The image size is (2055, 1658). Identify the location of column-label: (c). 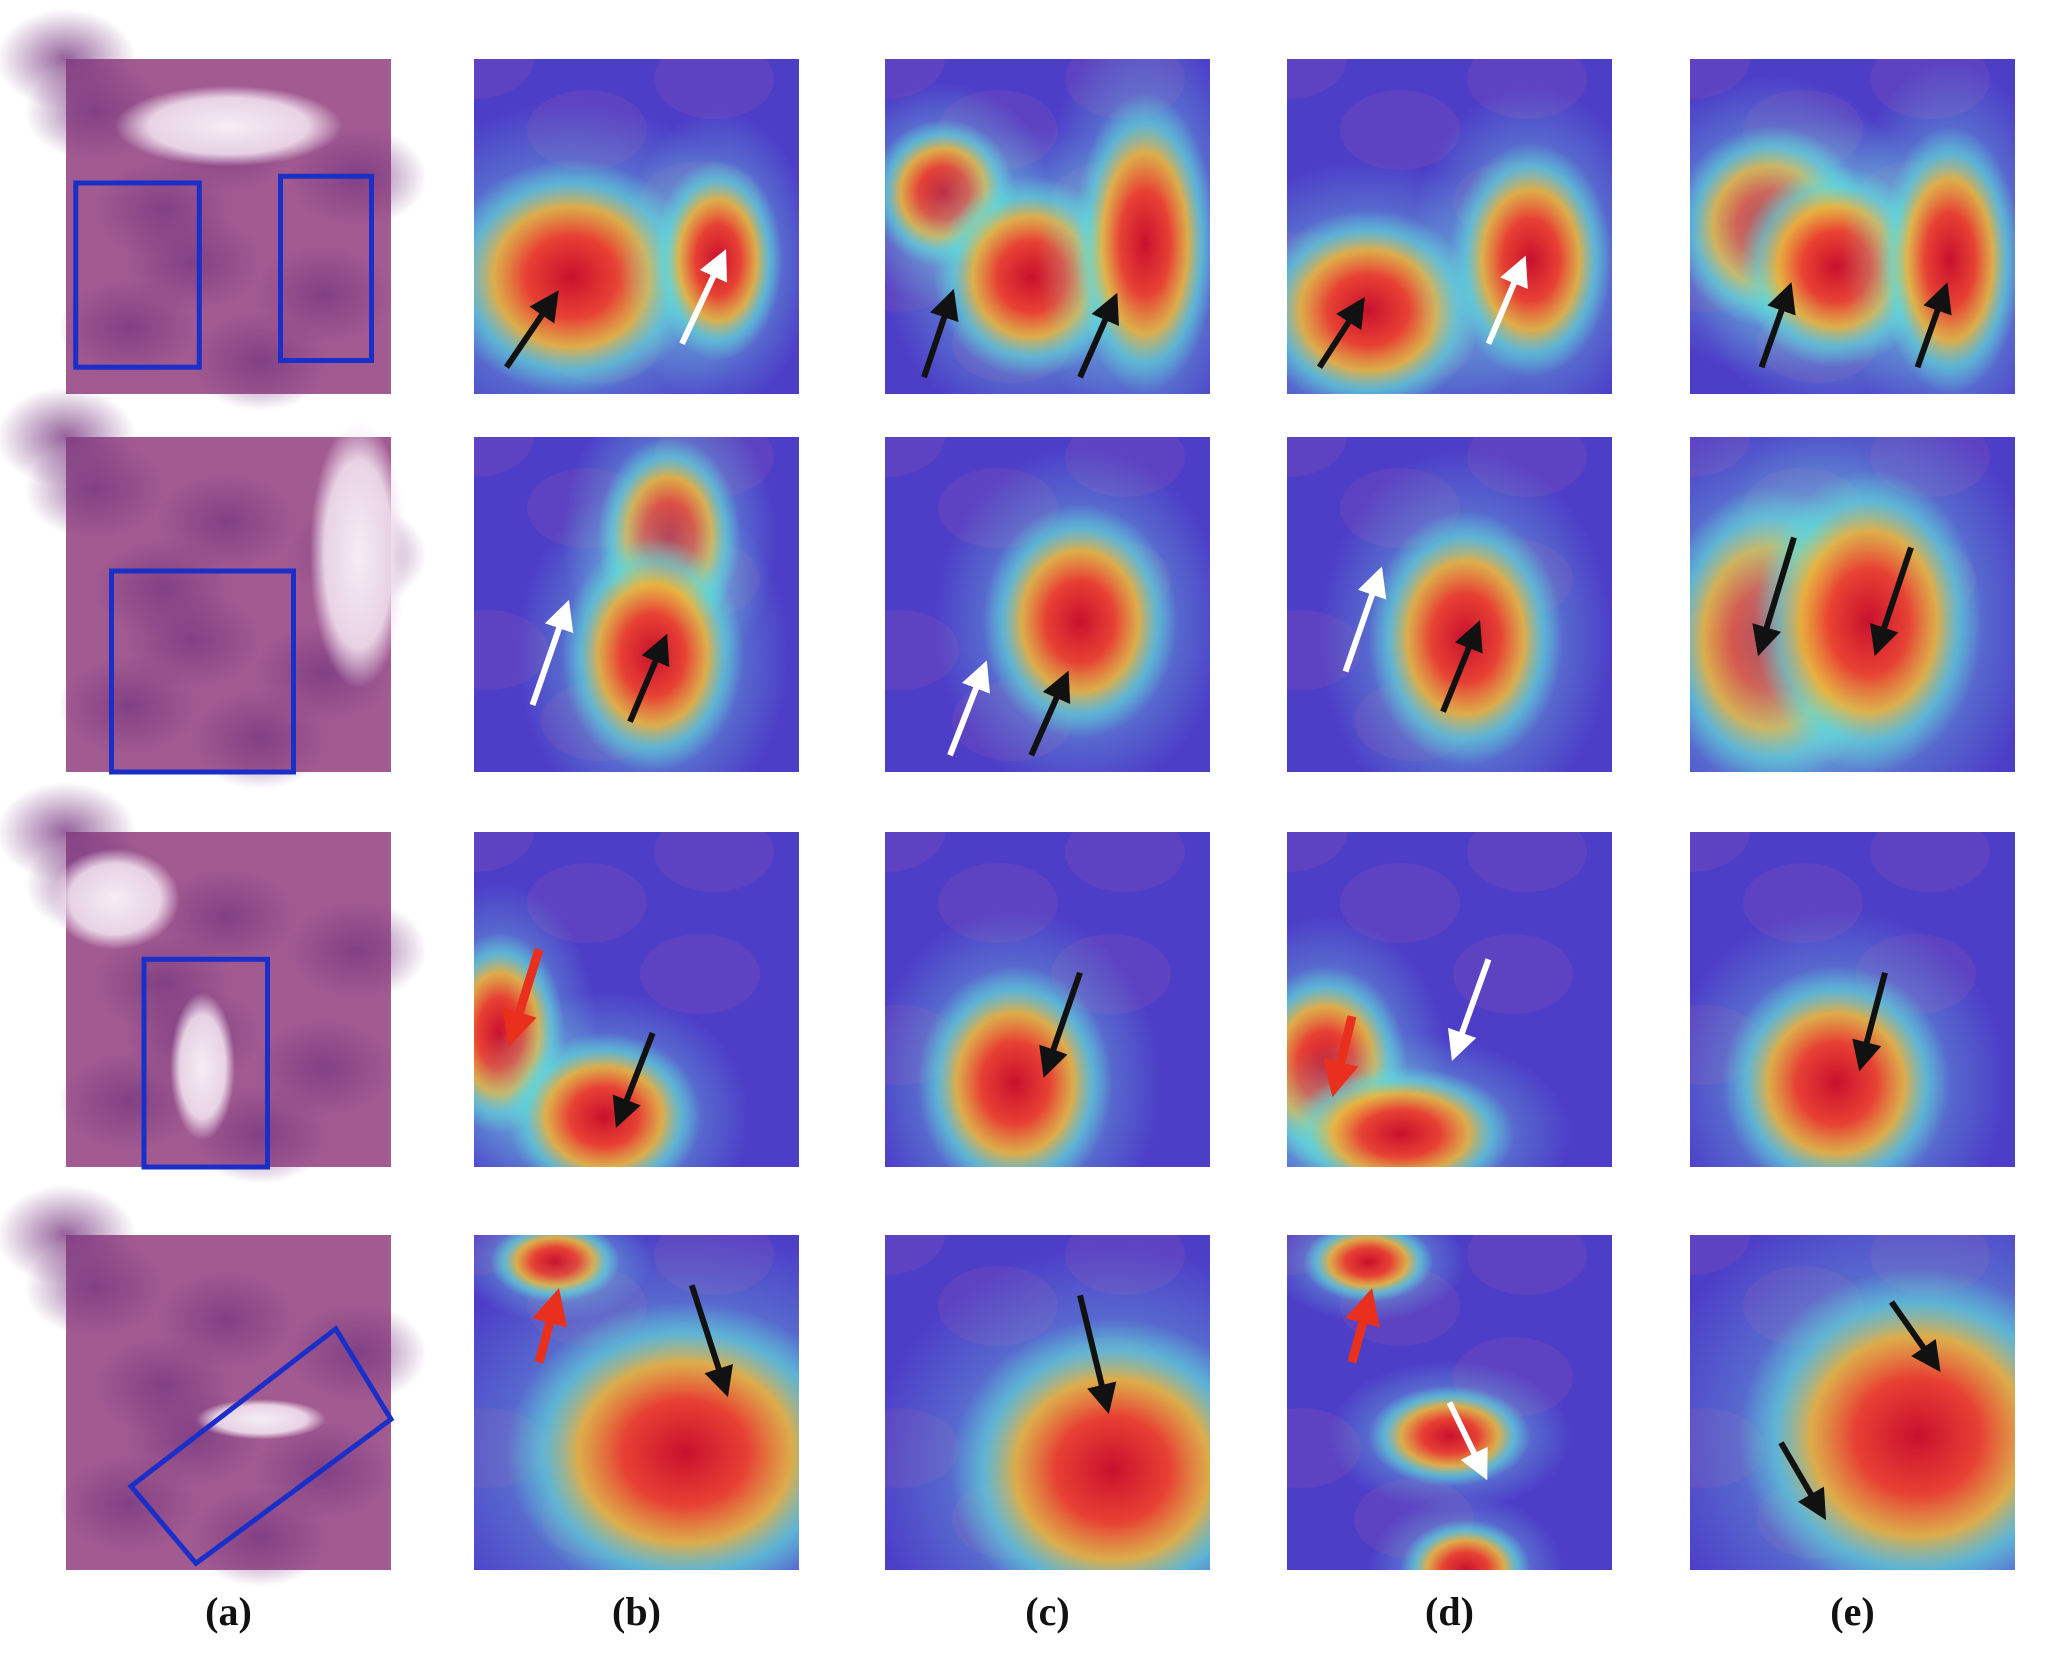
(1047, 1611).